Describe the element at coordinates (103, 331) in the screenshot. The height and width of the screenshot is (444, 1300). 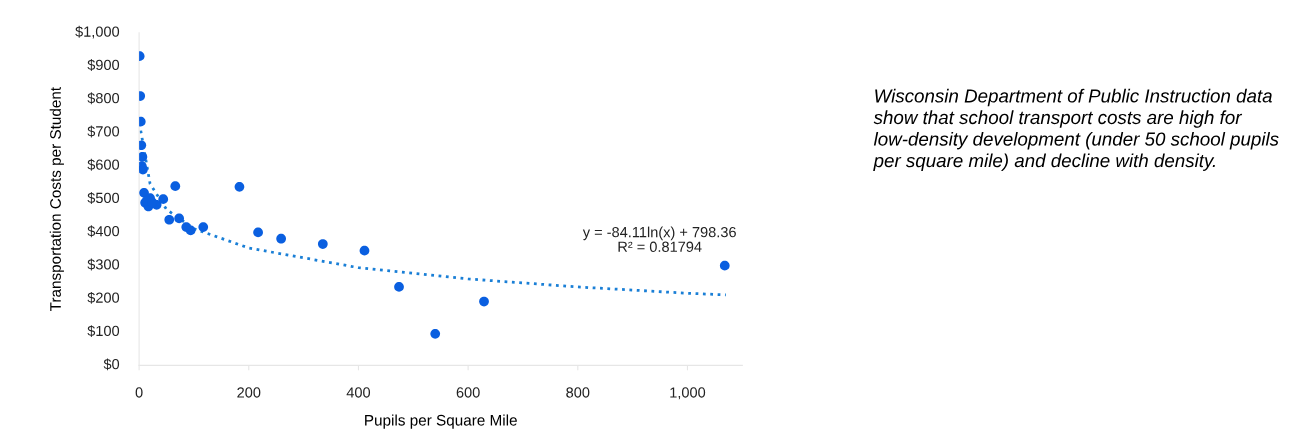
I see `y-tick-label: $100` at that location.